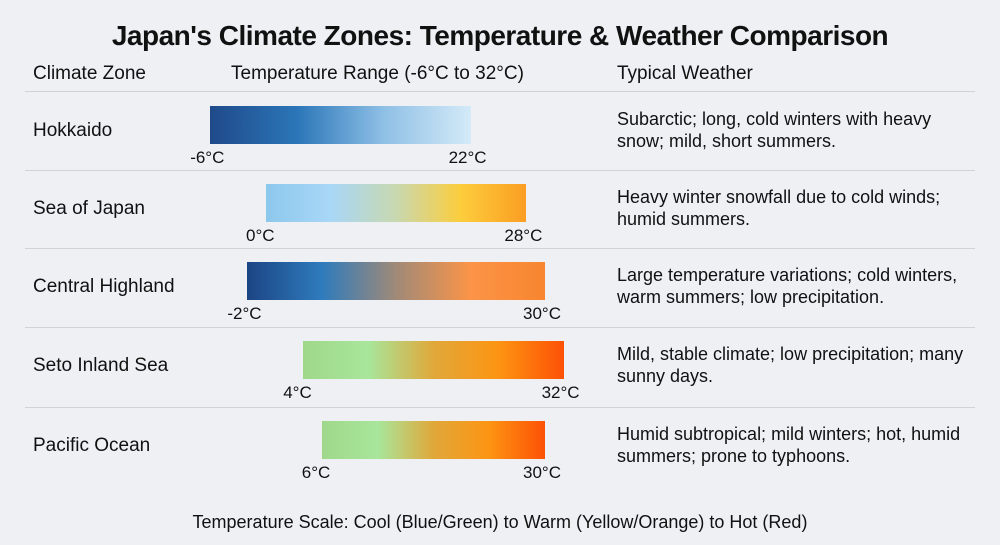  I want to click on min-temp-label: 6°C, so click(316, 472).